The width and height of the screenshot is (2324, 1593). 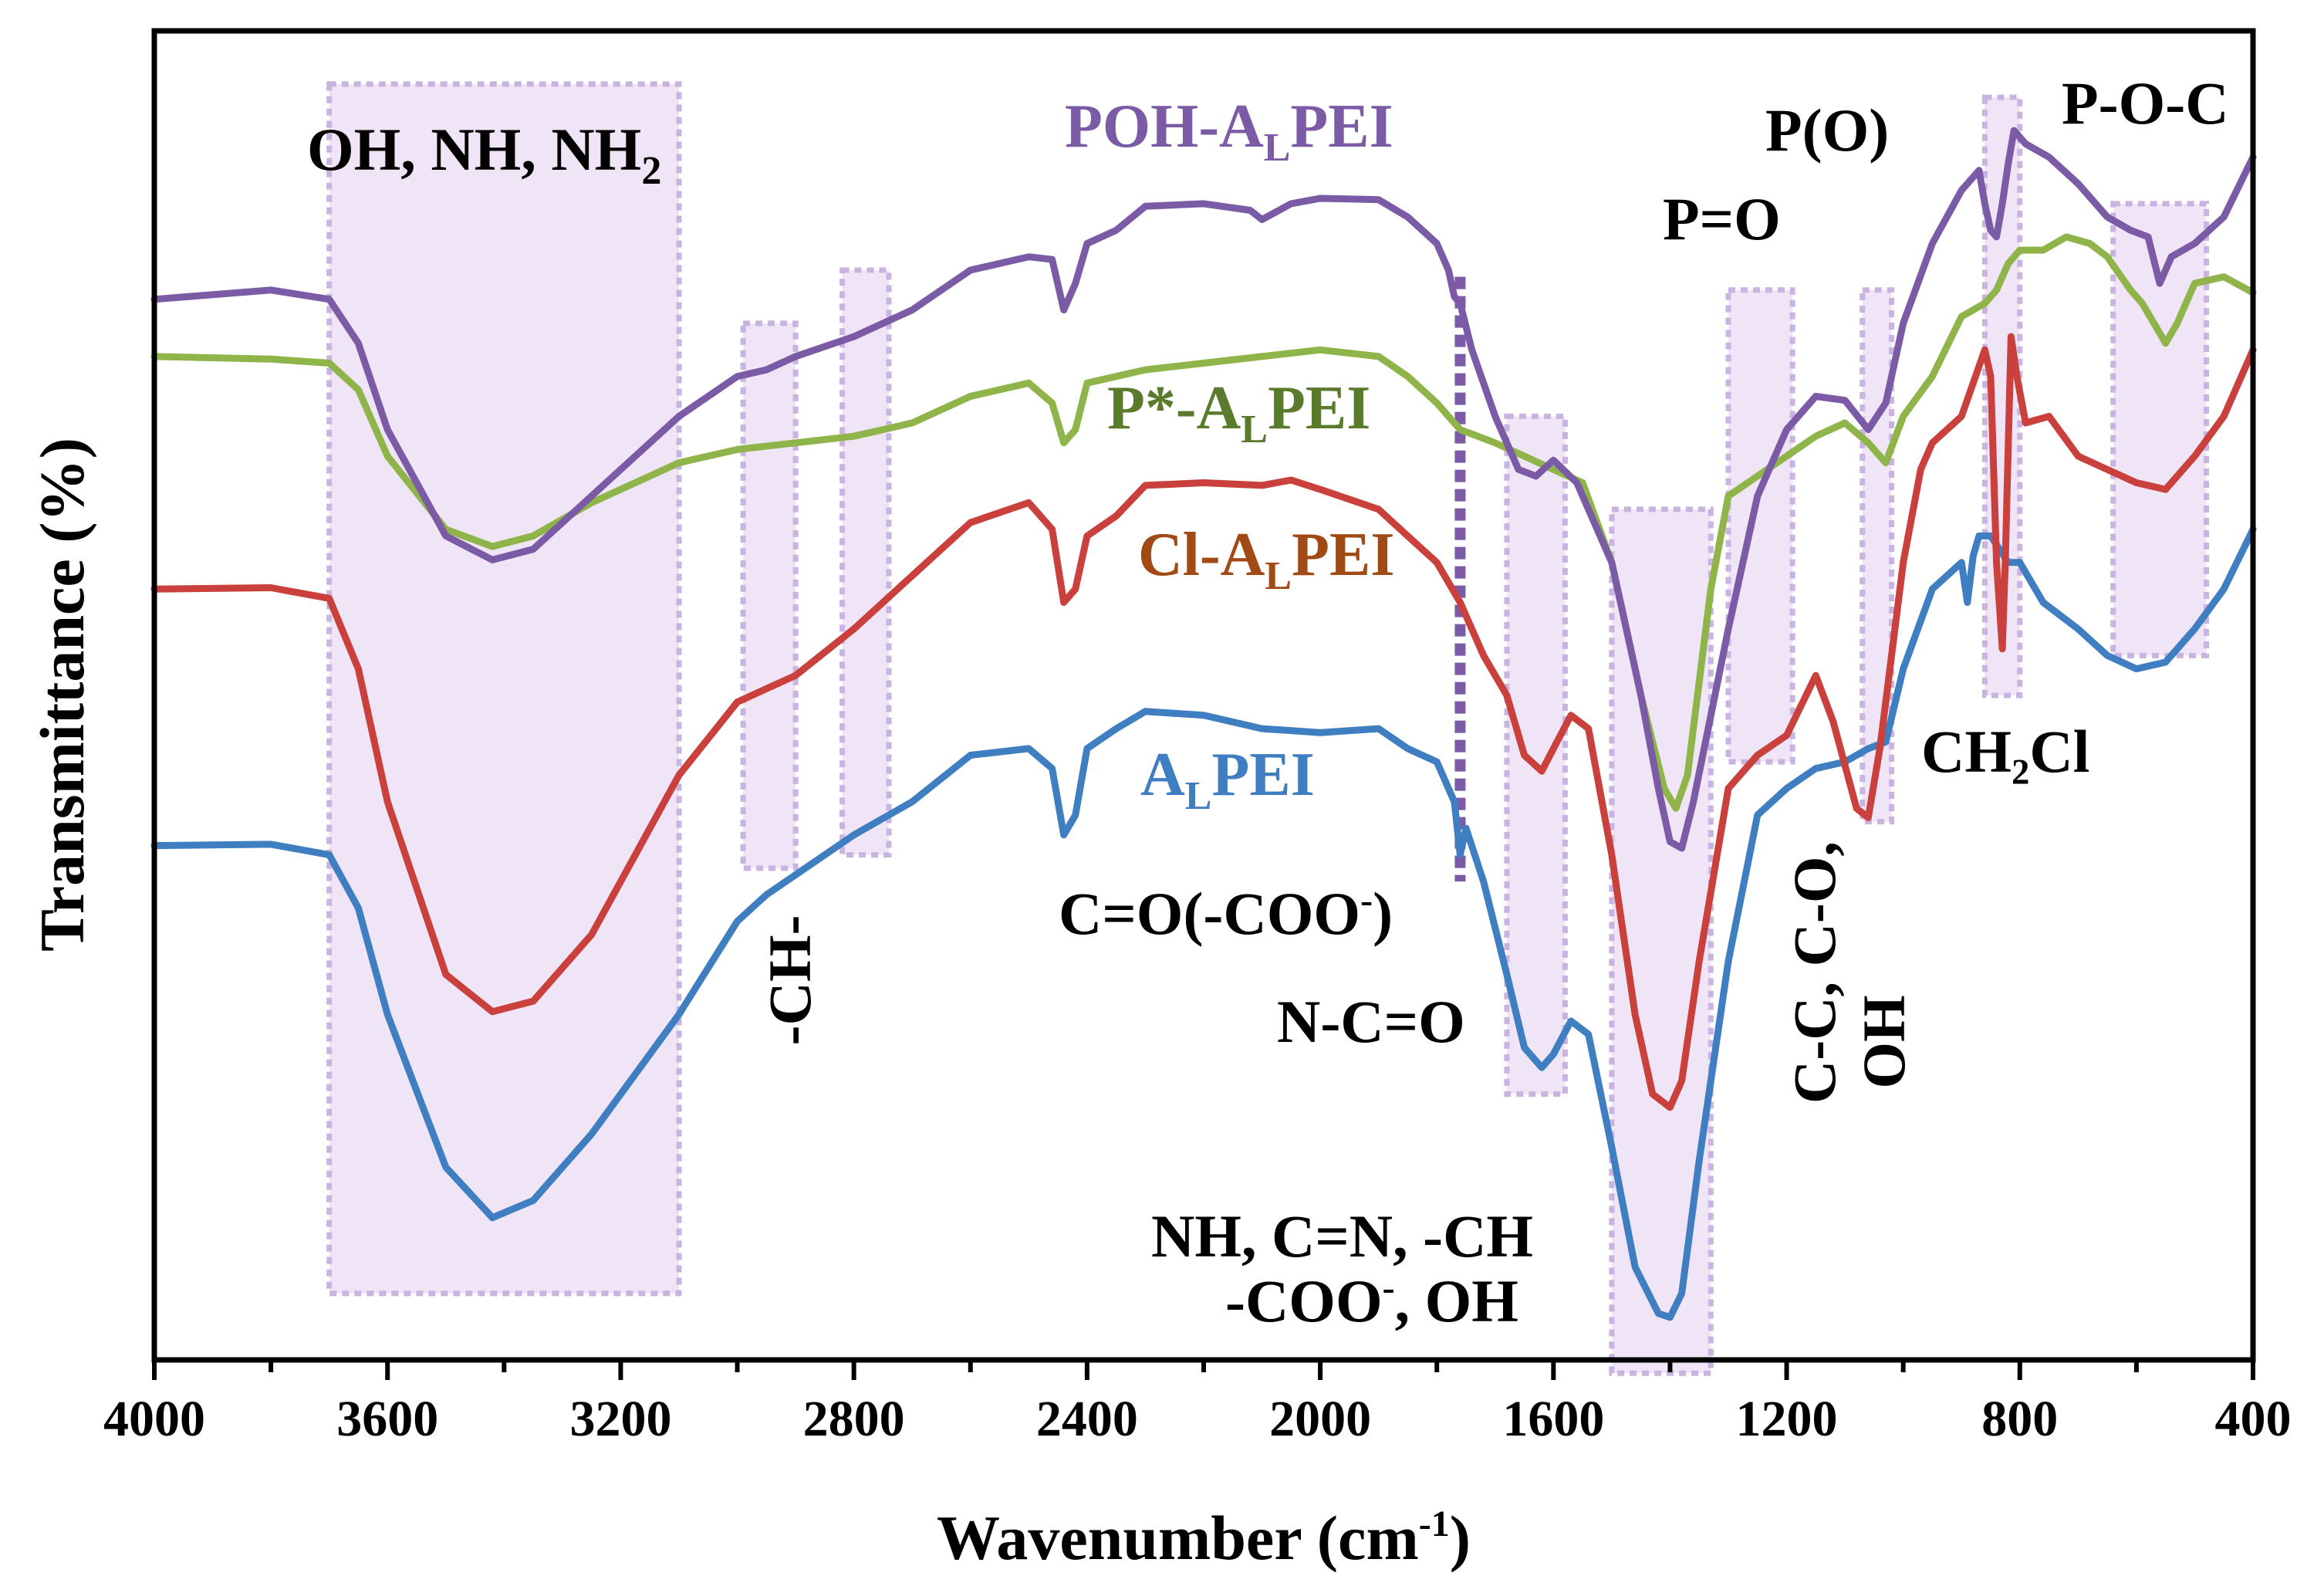 What do you see at coordinates (1814, 973) in the screenshot?
I see `annotation-cc-co-line1: C-C, C-O,` at bounding box center [1814, 973].